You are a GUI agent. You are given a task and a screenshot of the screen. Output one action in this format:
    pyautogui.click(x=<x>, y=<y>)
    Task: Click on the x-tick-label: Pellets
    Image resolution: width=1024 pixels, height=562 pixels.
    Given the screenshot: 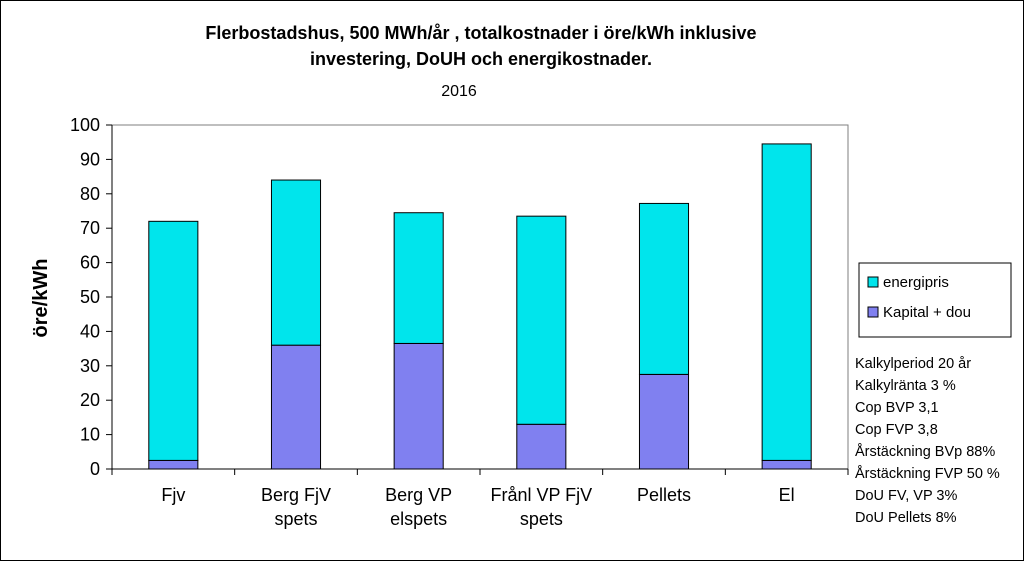 What is the action you would take?
    pyautogui.click(x=664, y=495)
    